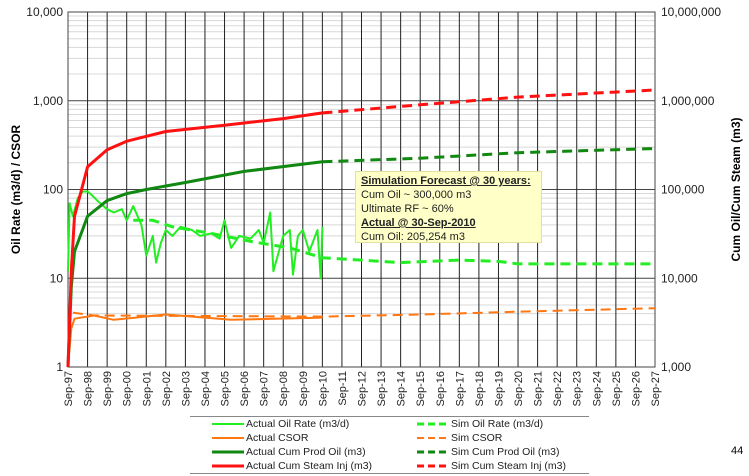  Describe the element at coordinates (402, 388) in the screenshot. I see `x-tick-label: Sep-14` at that location.